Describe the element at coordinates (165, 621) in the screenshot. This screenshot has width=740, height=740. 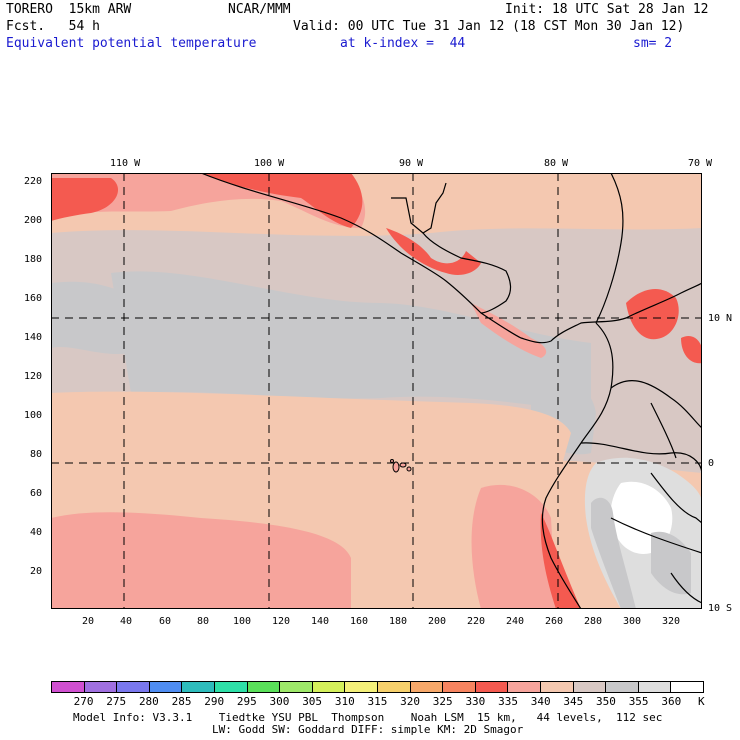
I see `x-tick: 60` at that location.